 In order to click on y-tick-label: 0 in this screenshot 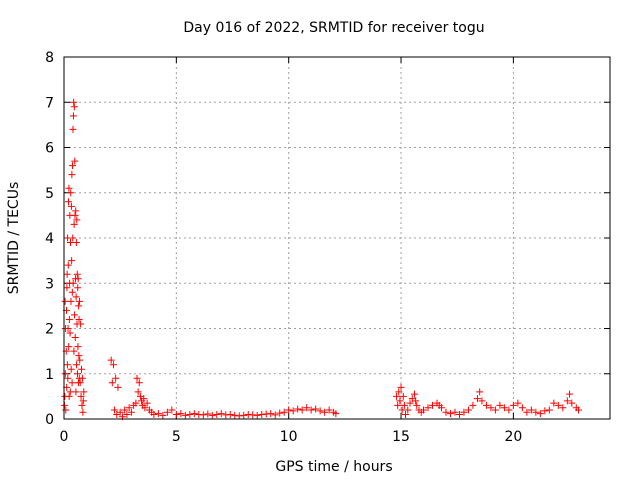, I will do `click(49, 420)`.